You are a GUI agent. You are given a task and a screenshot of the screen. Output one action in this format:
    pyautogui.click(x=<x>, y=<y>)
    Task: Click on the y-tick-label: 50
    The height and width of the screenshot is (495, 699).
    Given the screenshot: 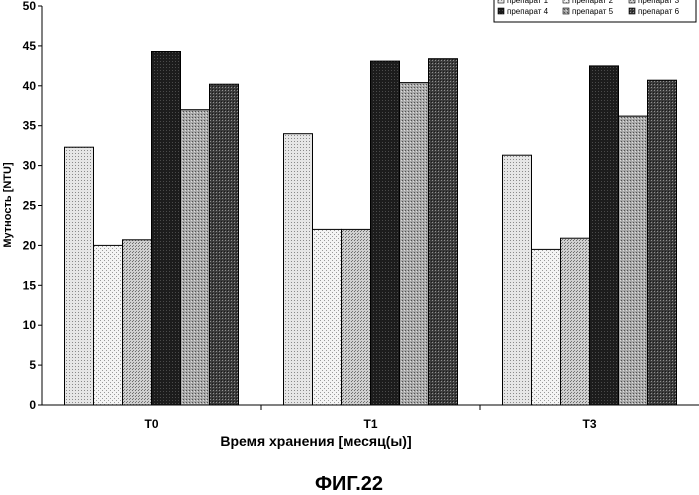 What is the action you would take?
    pyautogui.click(x=30, y=6)
    